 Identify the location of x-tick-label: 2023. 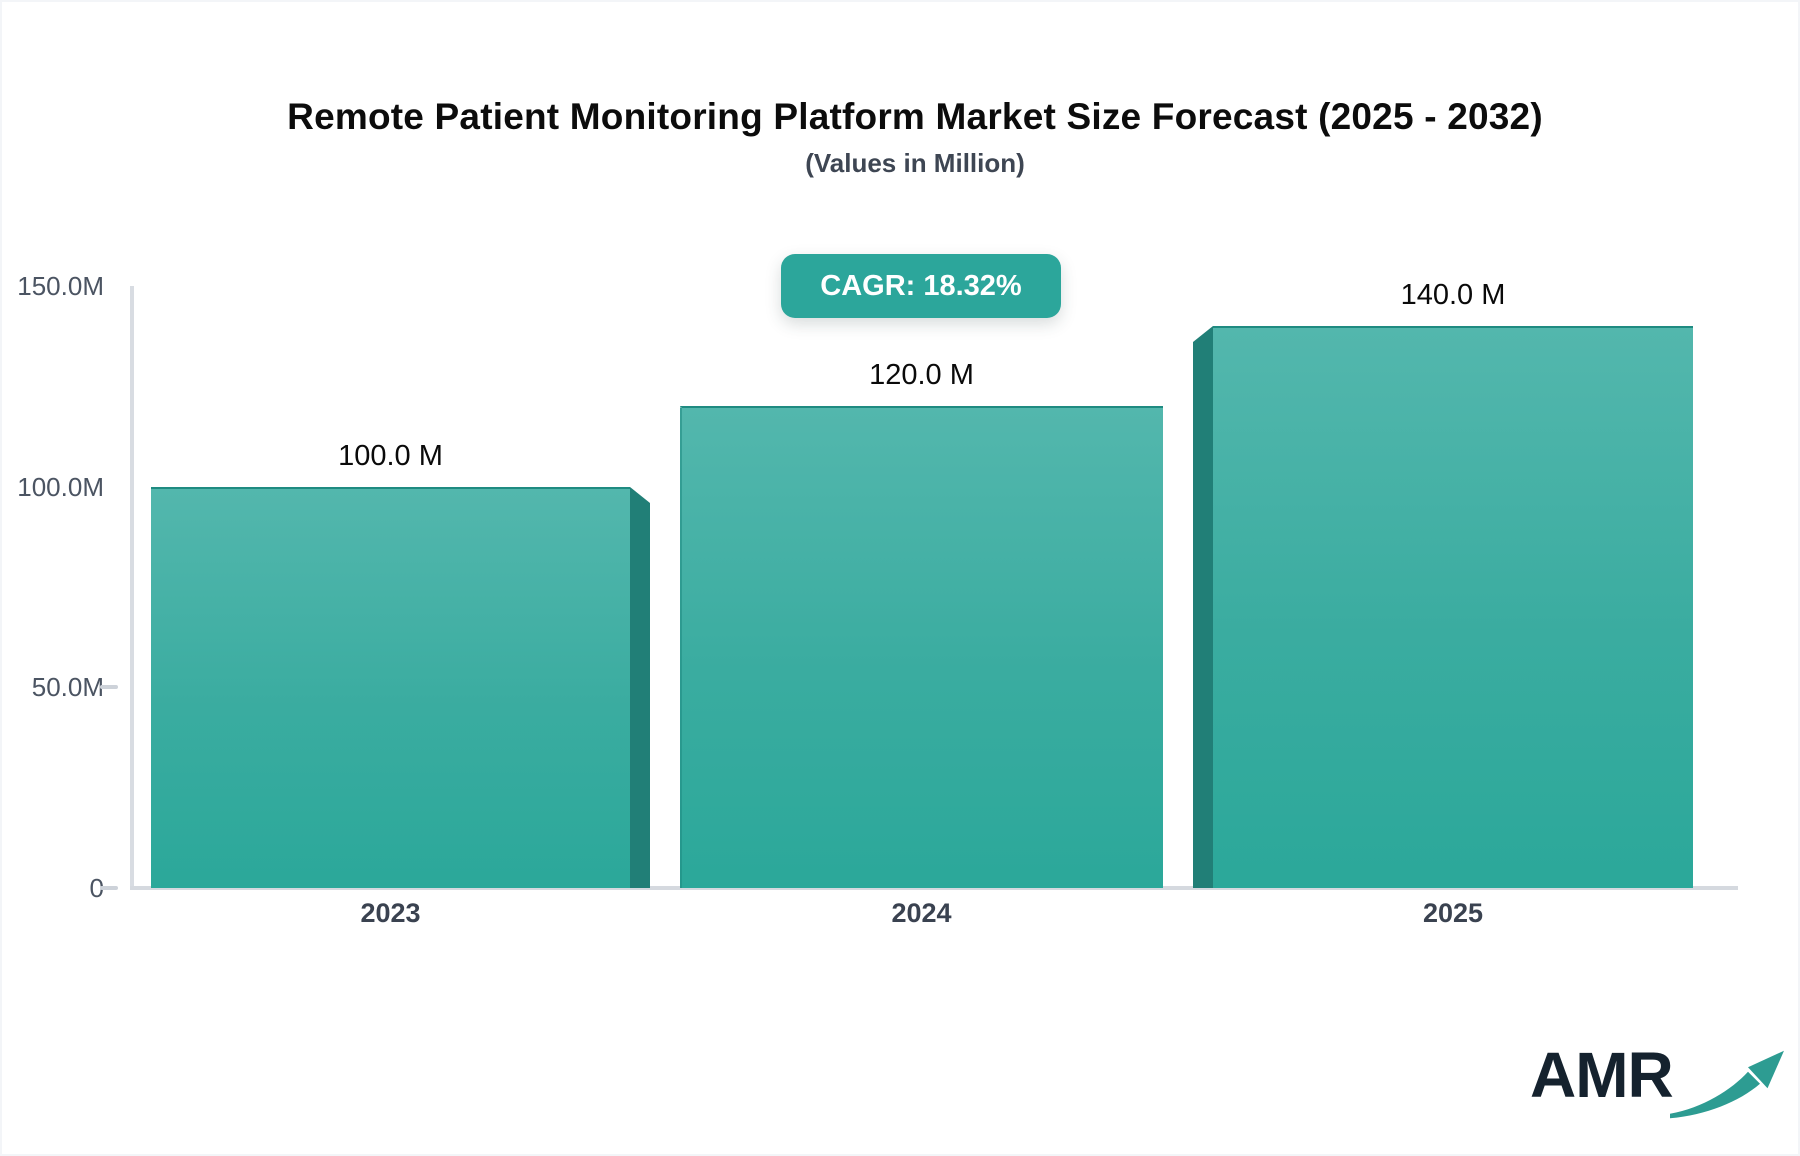
(390, 913).